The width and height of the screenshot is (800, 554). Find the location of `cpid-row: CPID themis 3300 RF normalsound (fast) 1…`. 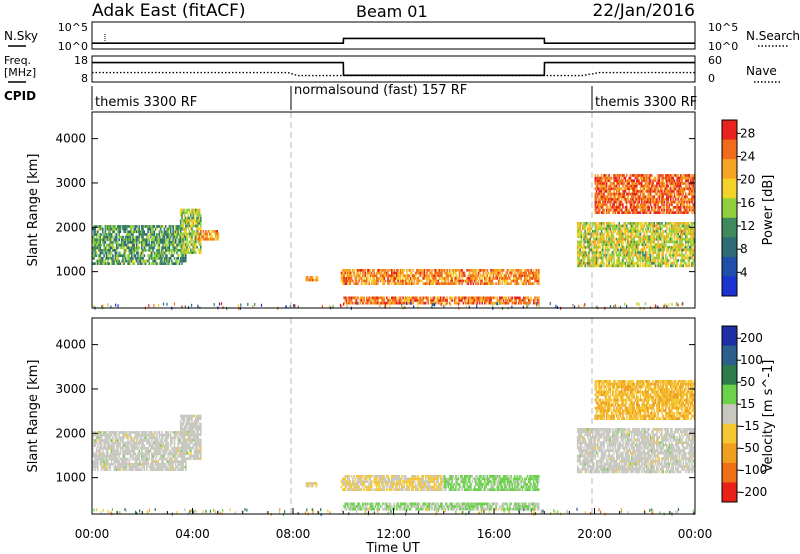

cpid-row: CPID themis 3300 RF normalsound (fast) 1… is located at coordinates (350, 96).